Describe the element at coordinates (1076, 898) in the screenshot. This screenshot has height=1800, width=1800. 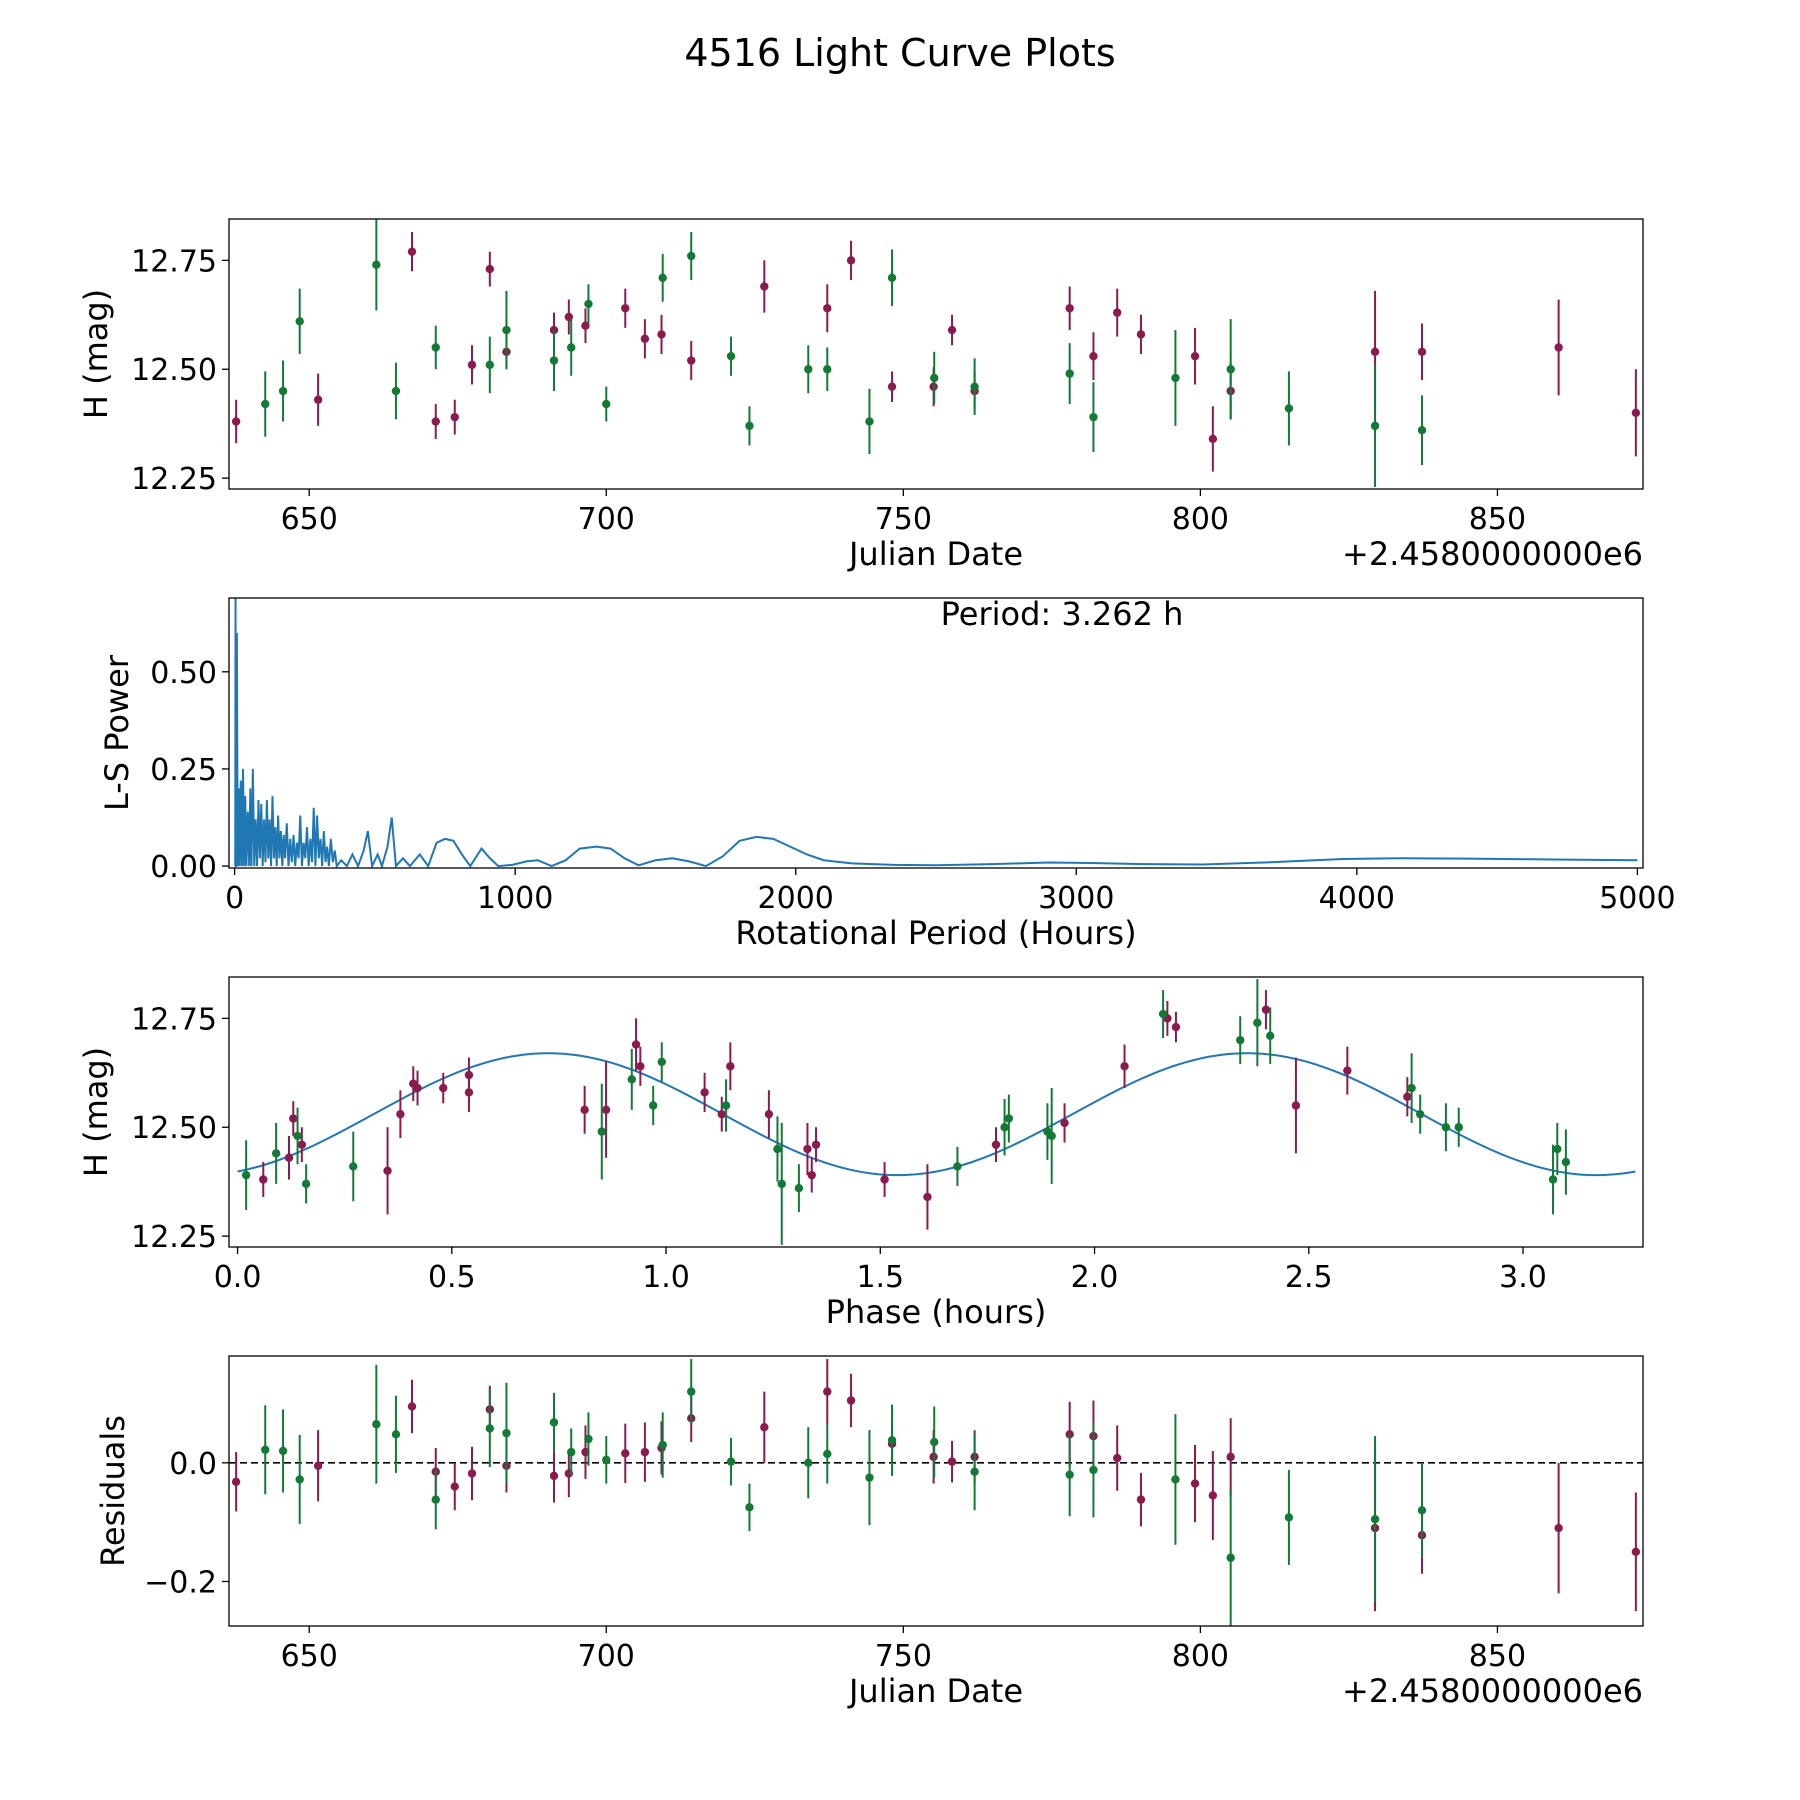
I see `x-tick-label: 3000` at that location.